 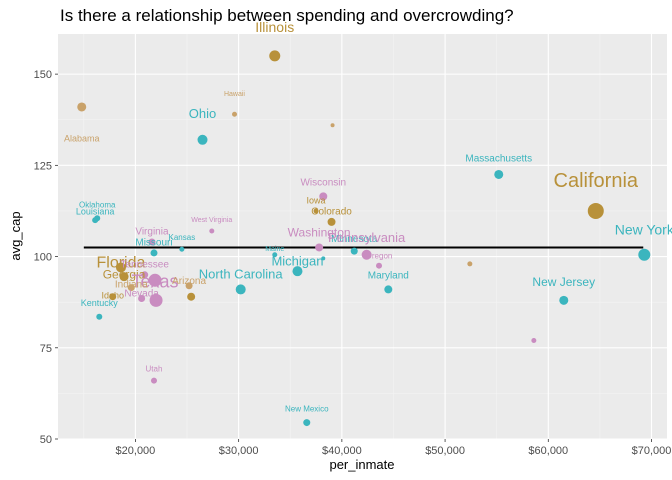 What do you see at coordinates (46, 349) in the screenshot?
I see `y-tick-label: 75` at bounding box center [46, 349].